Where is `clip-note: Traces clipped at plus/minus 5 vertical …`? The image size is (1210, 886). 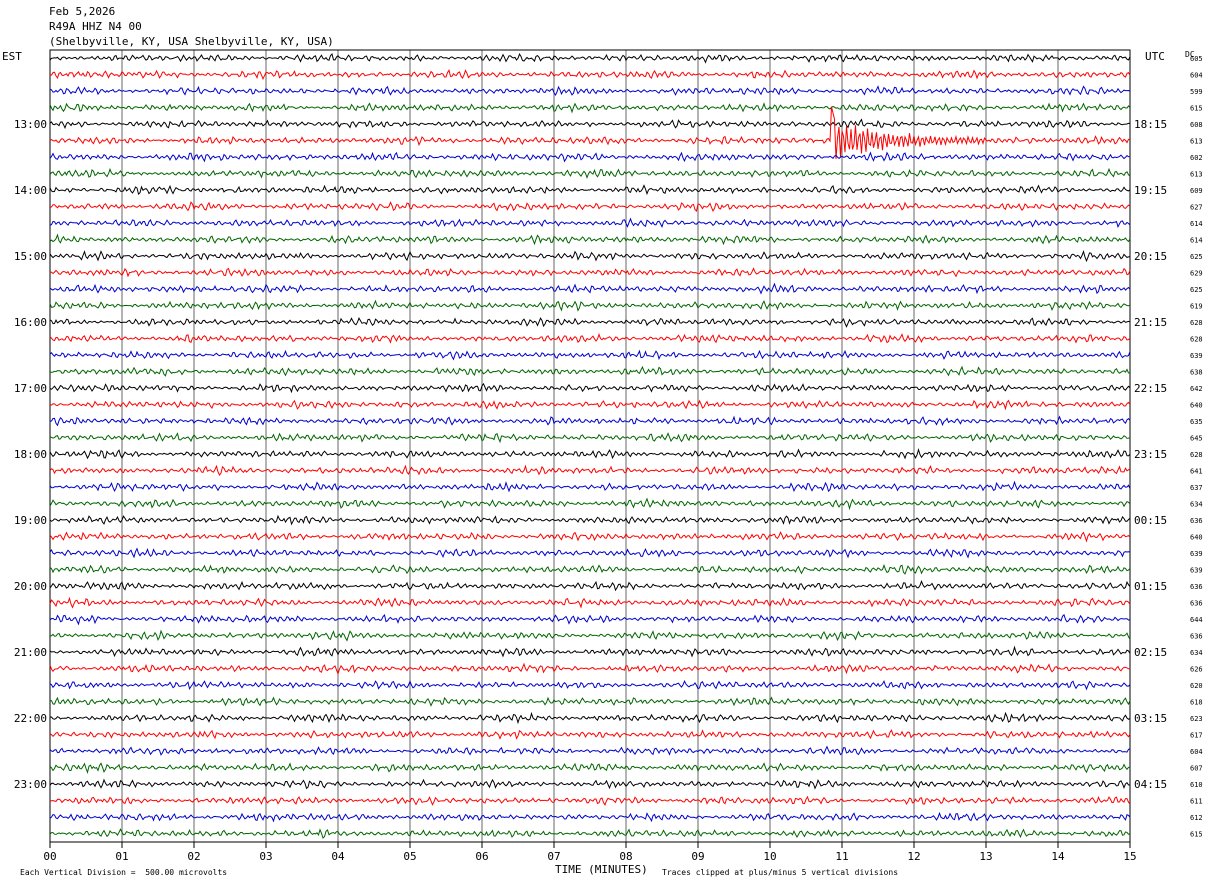
clip-note: Traces clipped at plus/minus 5 vertical … is located at coordinates (780, 872).